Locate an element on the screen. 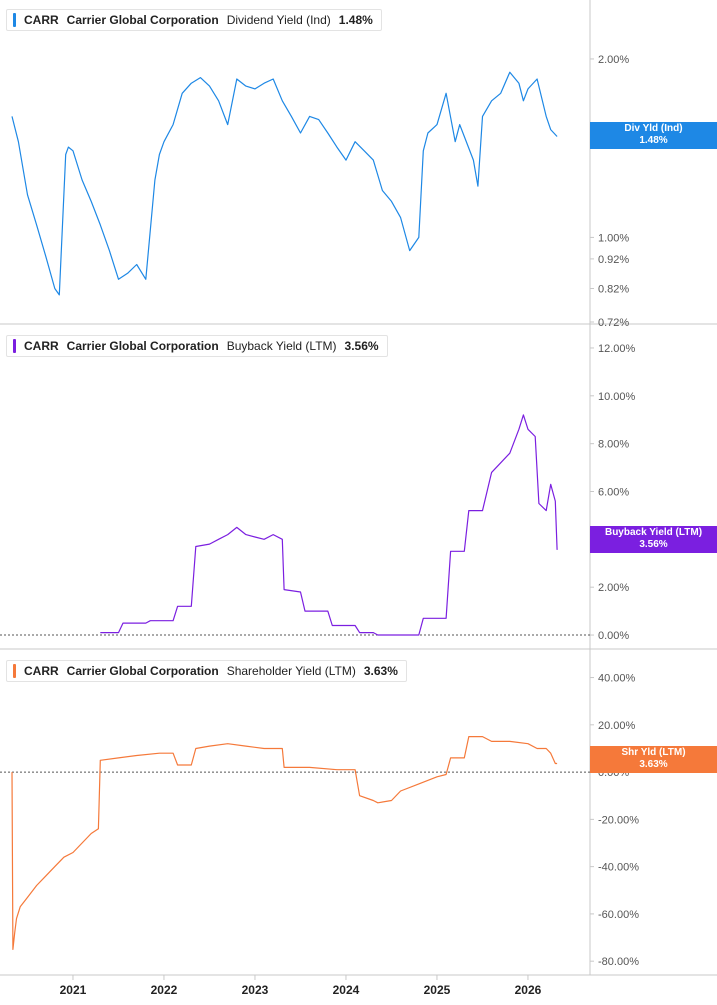 This screenshot has height=1005, width=717. legend-value: 1.48% is located at coordinates (355, 20).